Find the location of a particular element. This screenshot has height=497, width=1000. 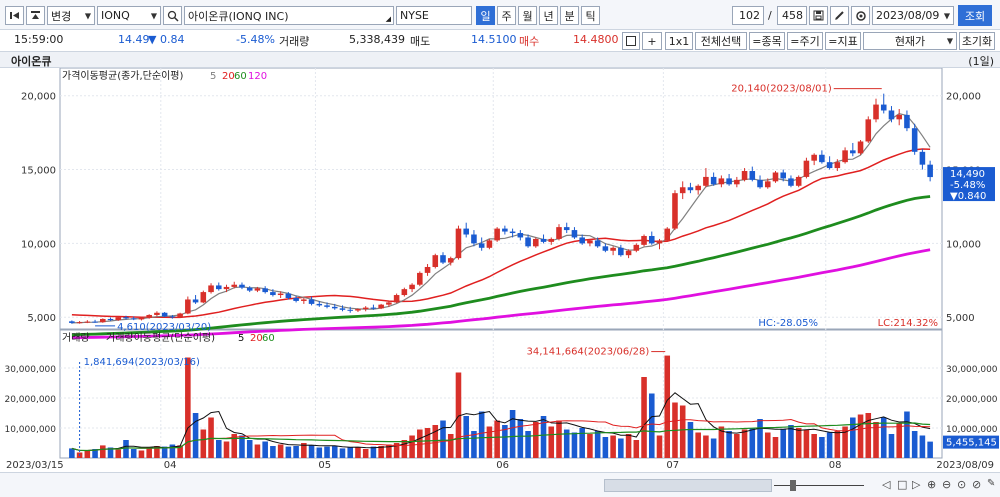

checkbox-icon is located at coordinates (631, 41).